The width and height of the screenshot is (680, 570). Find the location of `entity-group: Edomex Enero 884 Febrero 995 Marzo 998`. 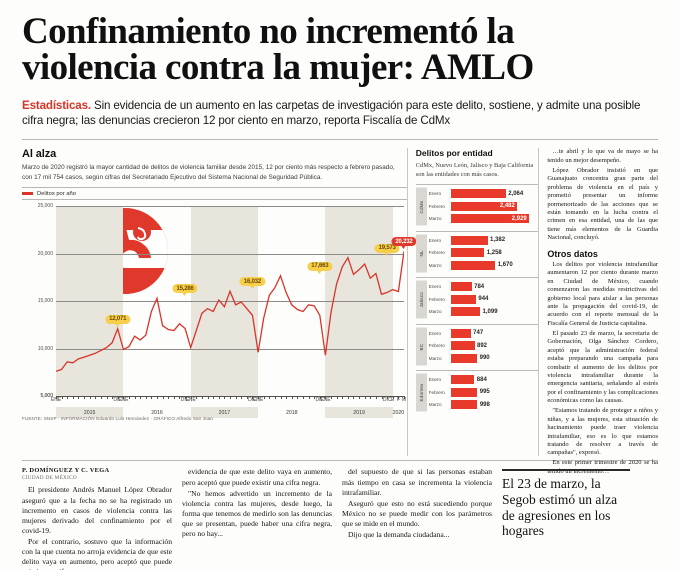

entity-group: Edomex Enero 884 Febrero 995 Marzo 998 is located at coordinates (477, 391).